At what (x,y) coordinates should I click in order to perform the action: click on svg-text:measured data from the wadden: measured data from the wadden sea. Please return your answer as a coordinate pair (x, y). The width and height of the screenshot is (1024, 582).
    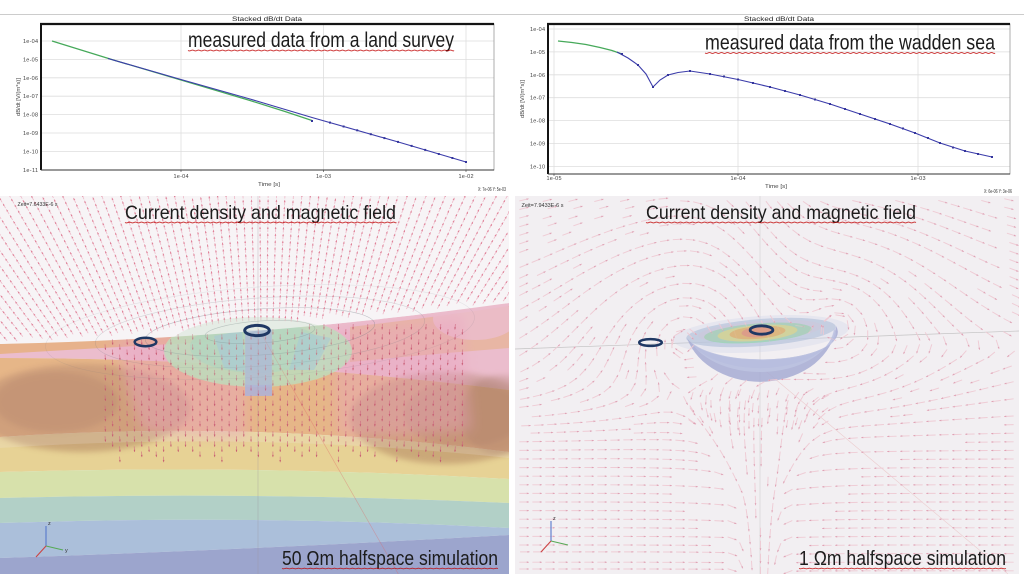
    Looking at the image, I should click on (850, 43).